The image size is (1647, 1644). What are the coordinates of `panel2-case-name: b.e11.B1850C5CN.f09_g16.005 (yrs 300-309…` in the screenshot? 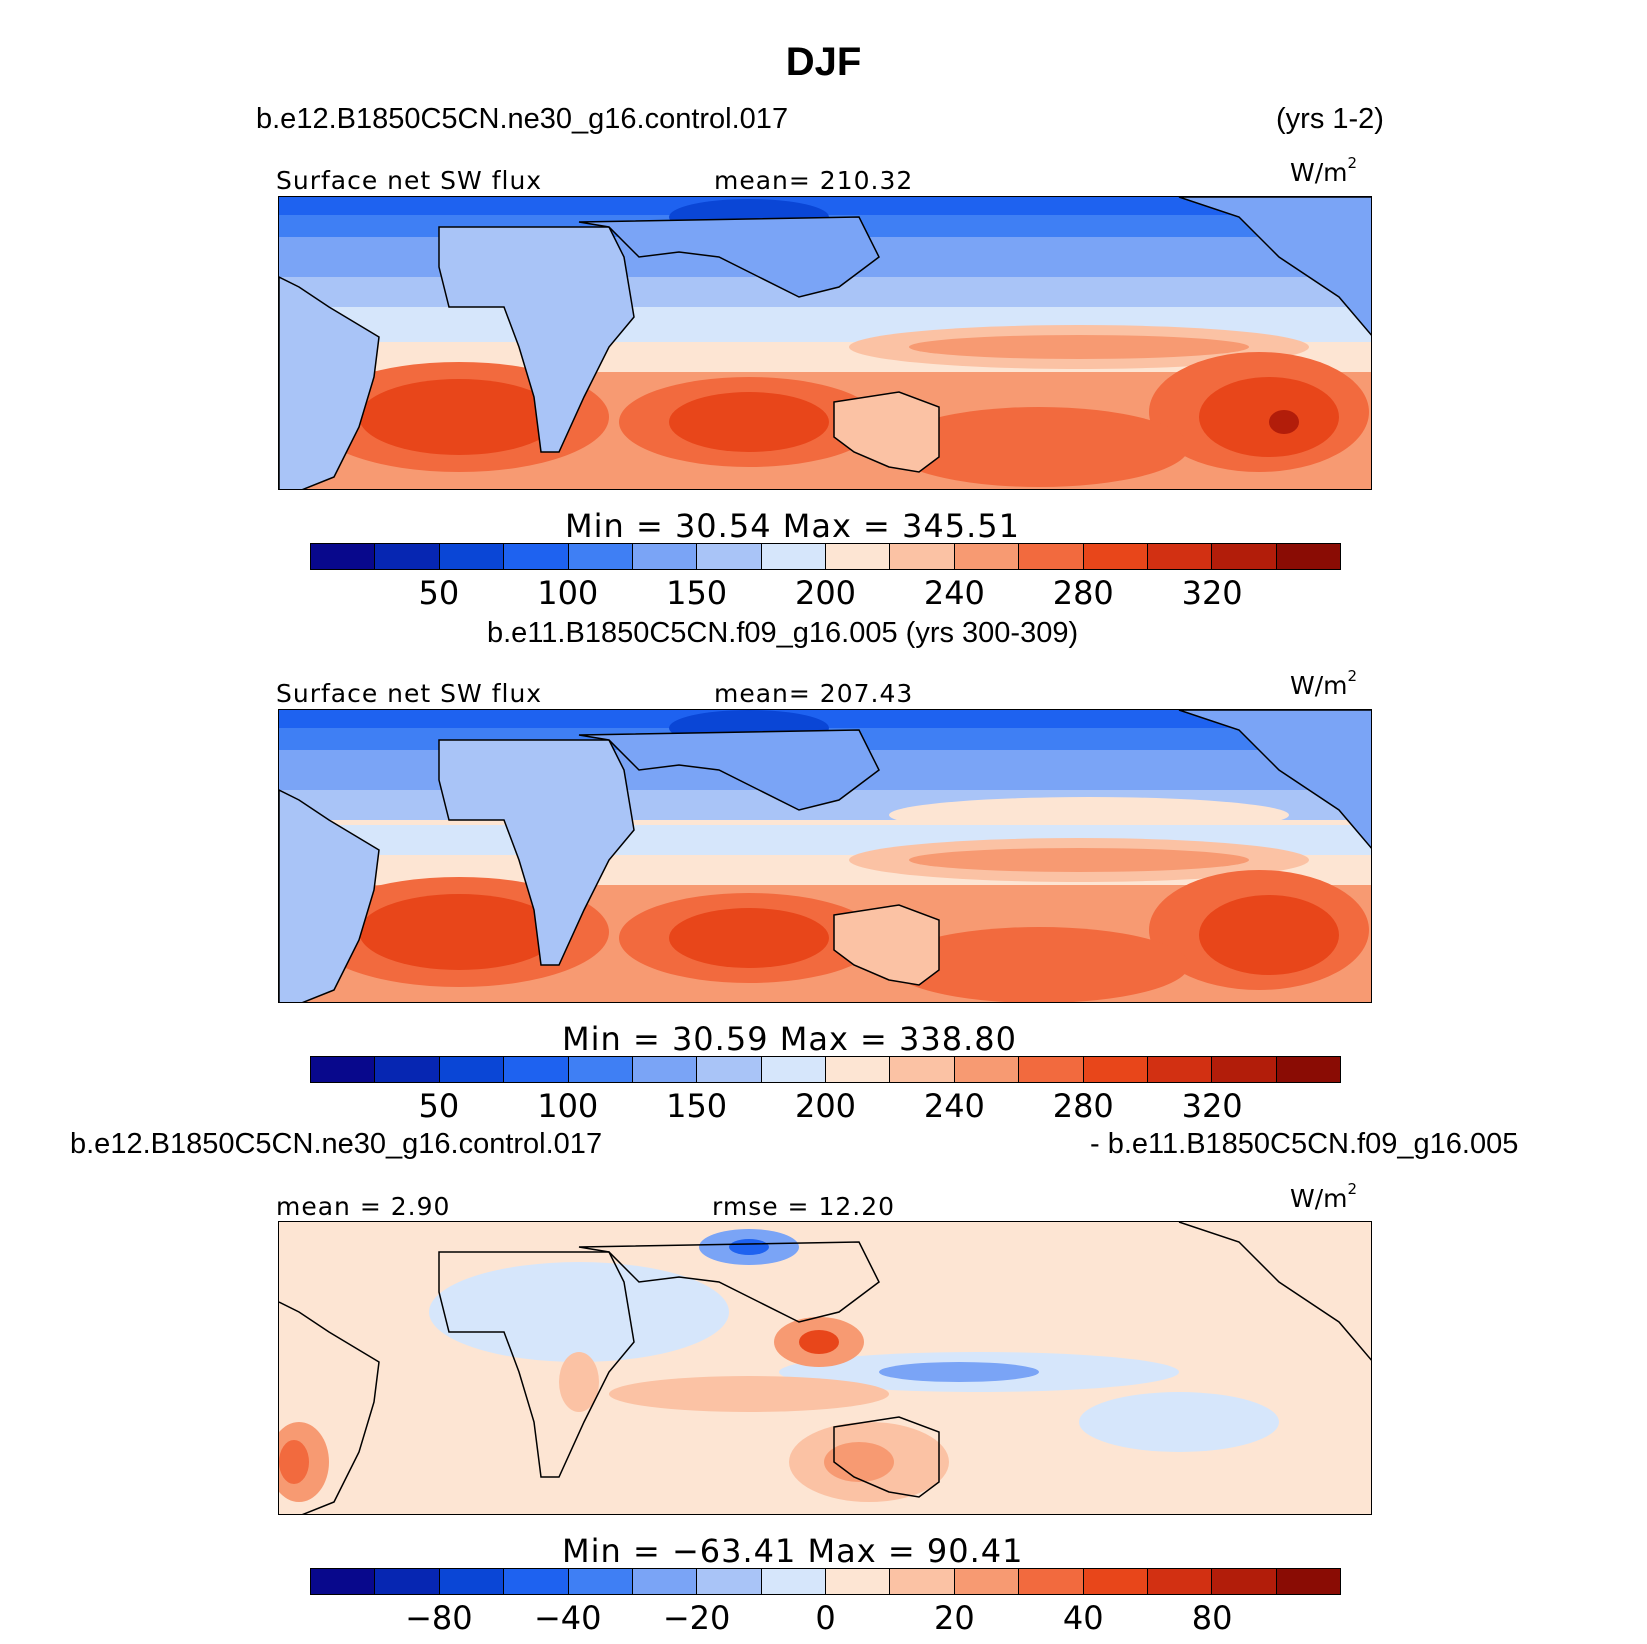 It's located at (783, 633).